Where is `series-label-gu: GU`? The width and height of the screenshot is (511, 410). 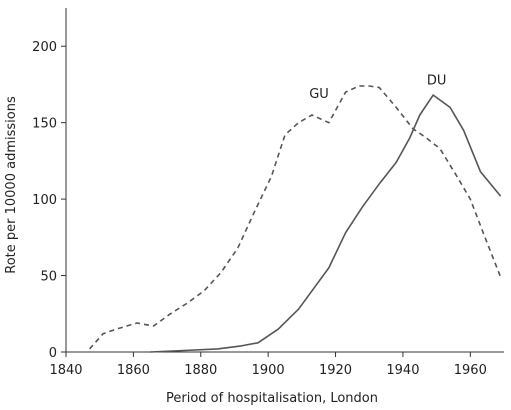
series-label-gu: GU is located at coordinates (319, 94).